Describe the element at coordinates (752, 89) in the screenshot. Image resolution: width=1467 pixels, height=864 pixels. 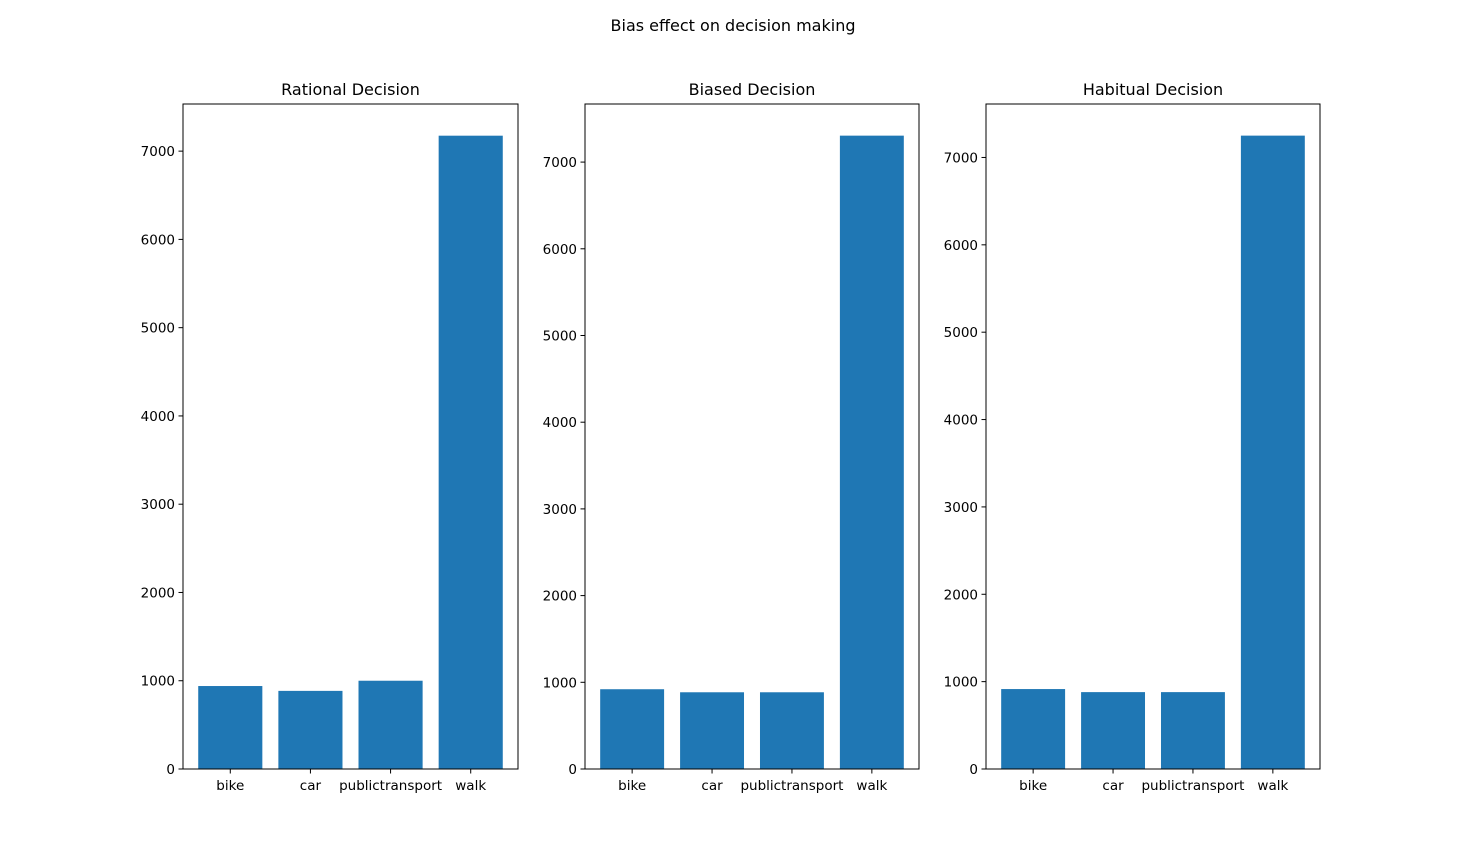
I see `subplot-title: Biased Decision` at that location.